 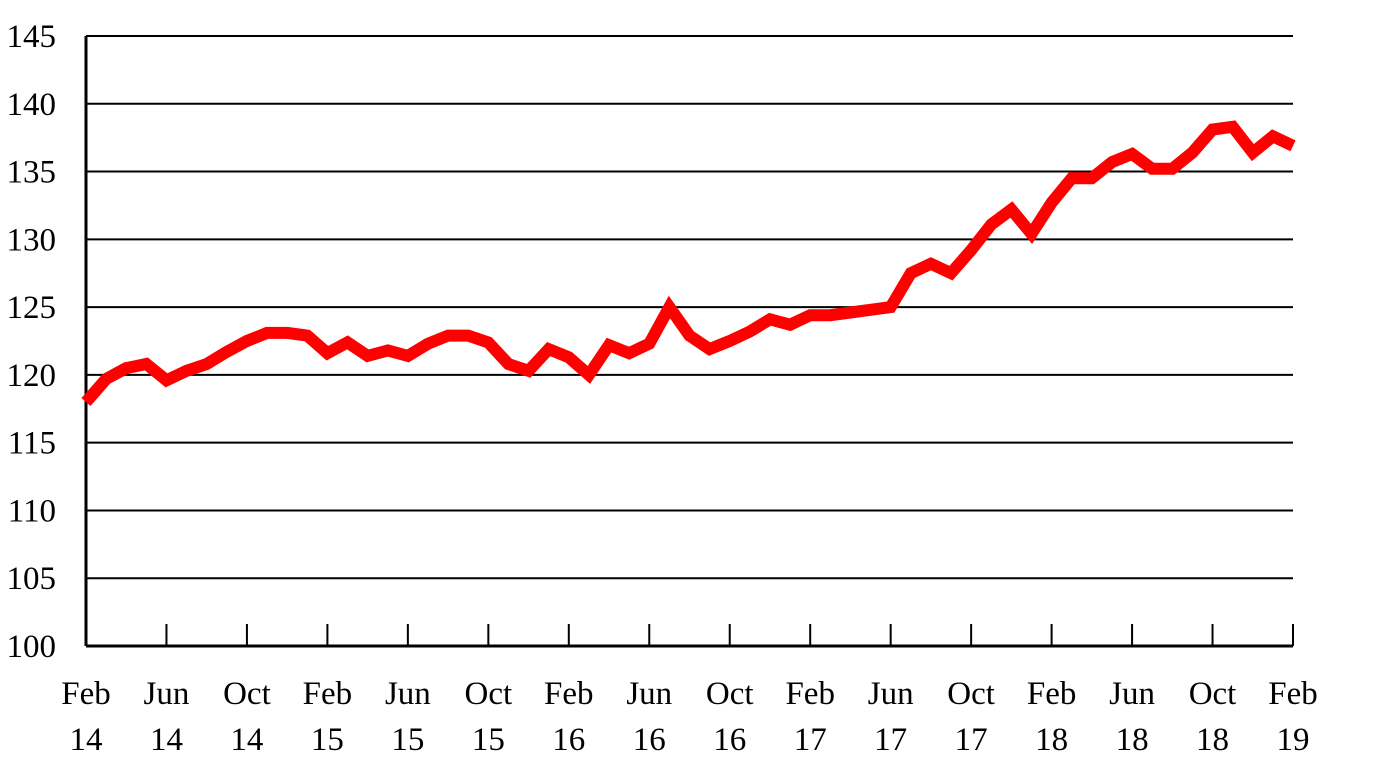 I want to click on y-tick-label: 110, so click(x=32, y=511).